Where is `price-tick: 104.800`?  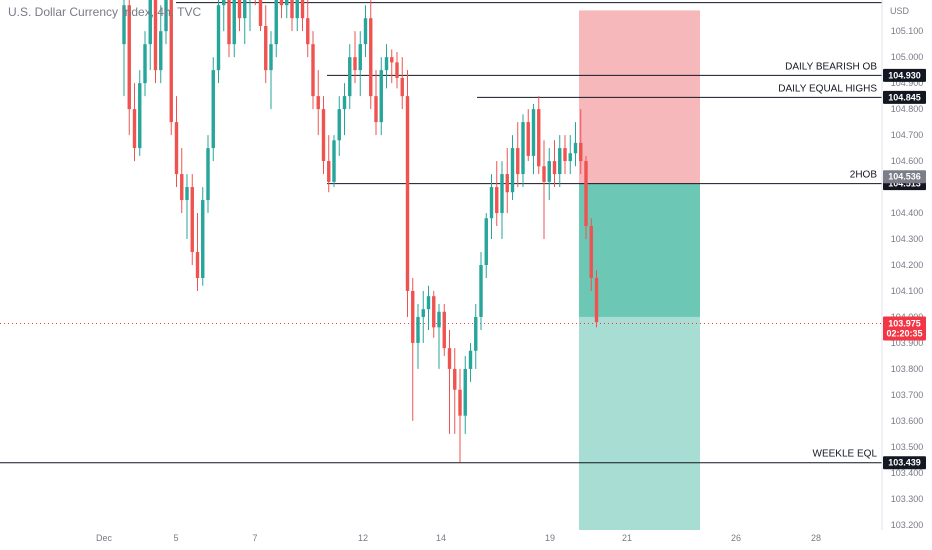
price-tick: 104.800 is located at coordinates (907, 109).